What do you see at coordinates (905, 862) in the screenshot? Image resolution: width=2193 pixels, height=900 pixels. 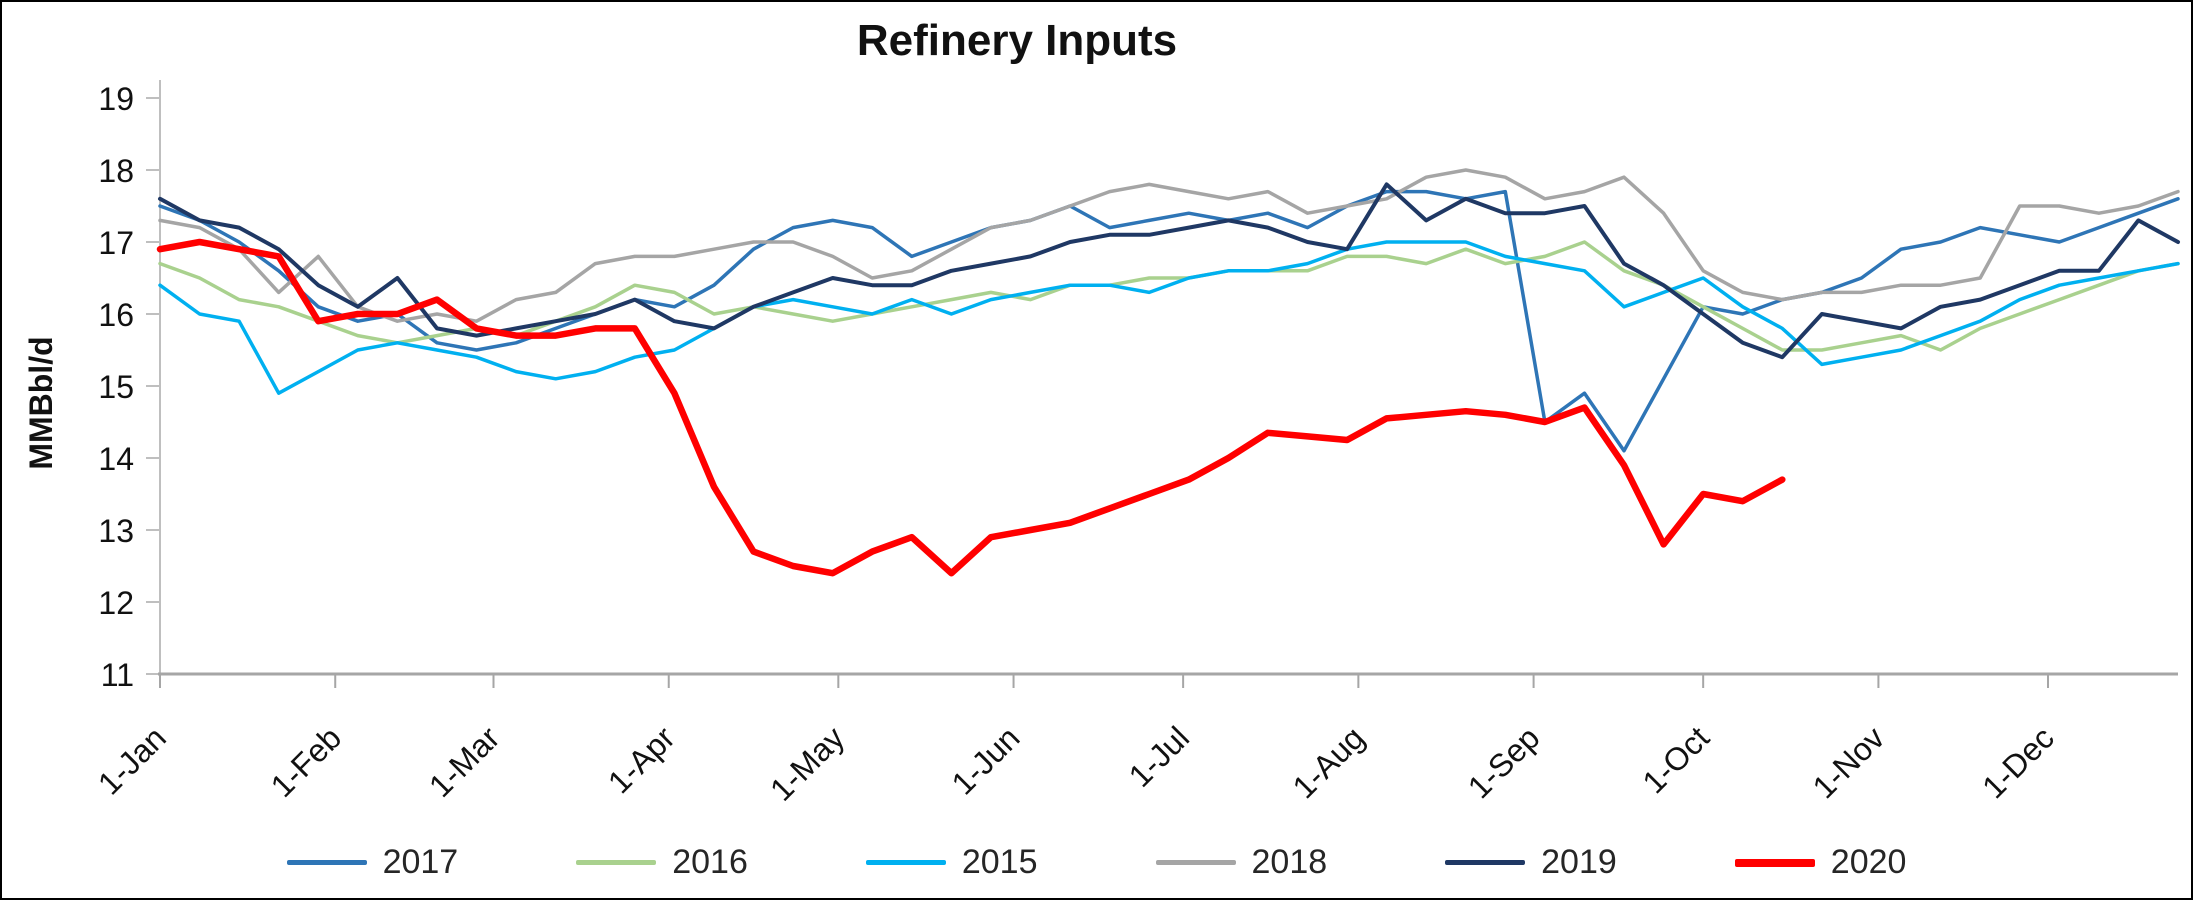 I see `legend-swatch-2015` at bounding box center [905, 862].